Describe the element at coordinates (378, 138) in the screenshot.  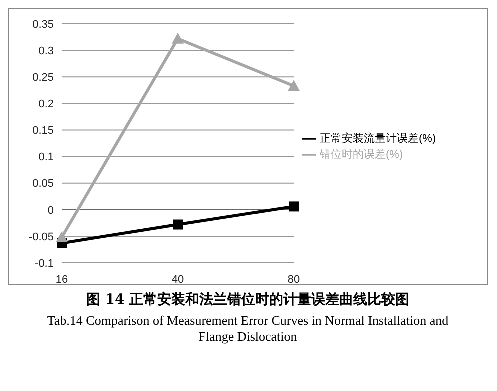
I see `legend-label: 正常安装流量计误差(%)` at that location.